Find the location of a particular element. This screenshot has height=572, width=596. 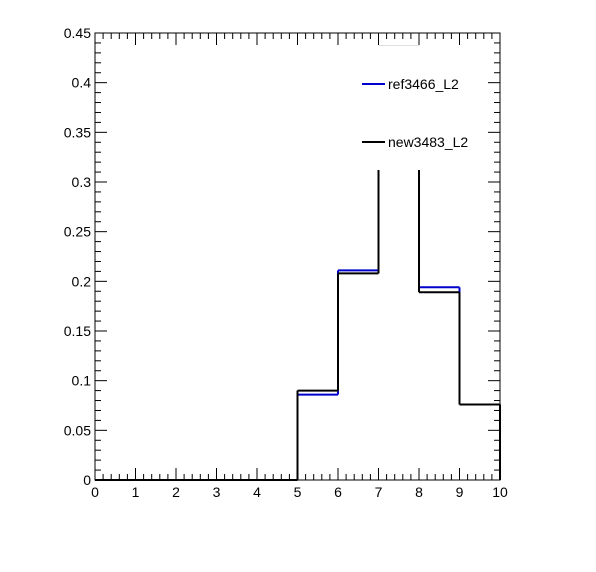

y-tick-label: 0 is located at coordinates (87, 480).